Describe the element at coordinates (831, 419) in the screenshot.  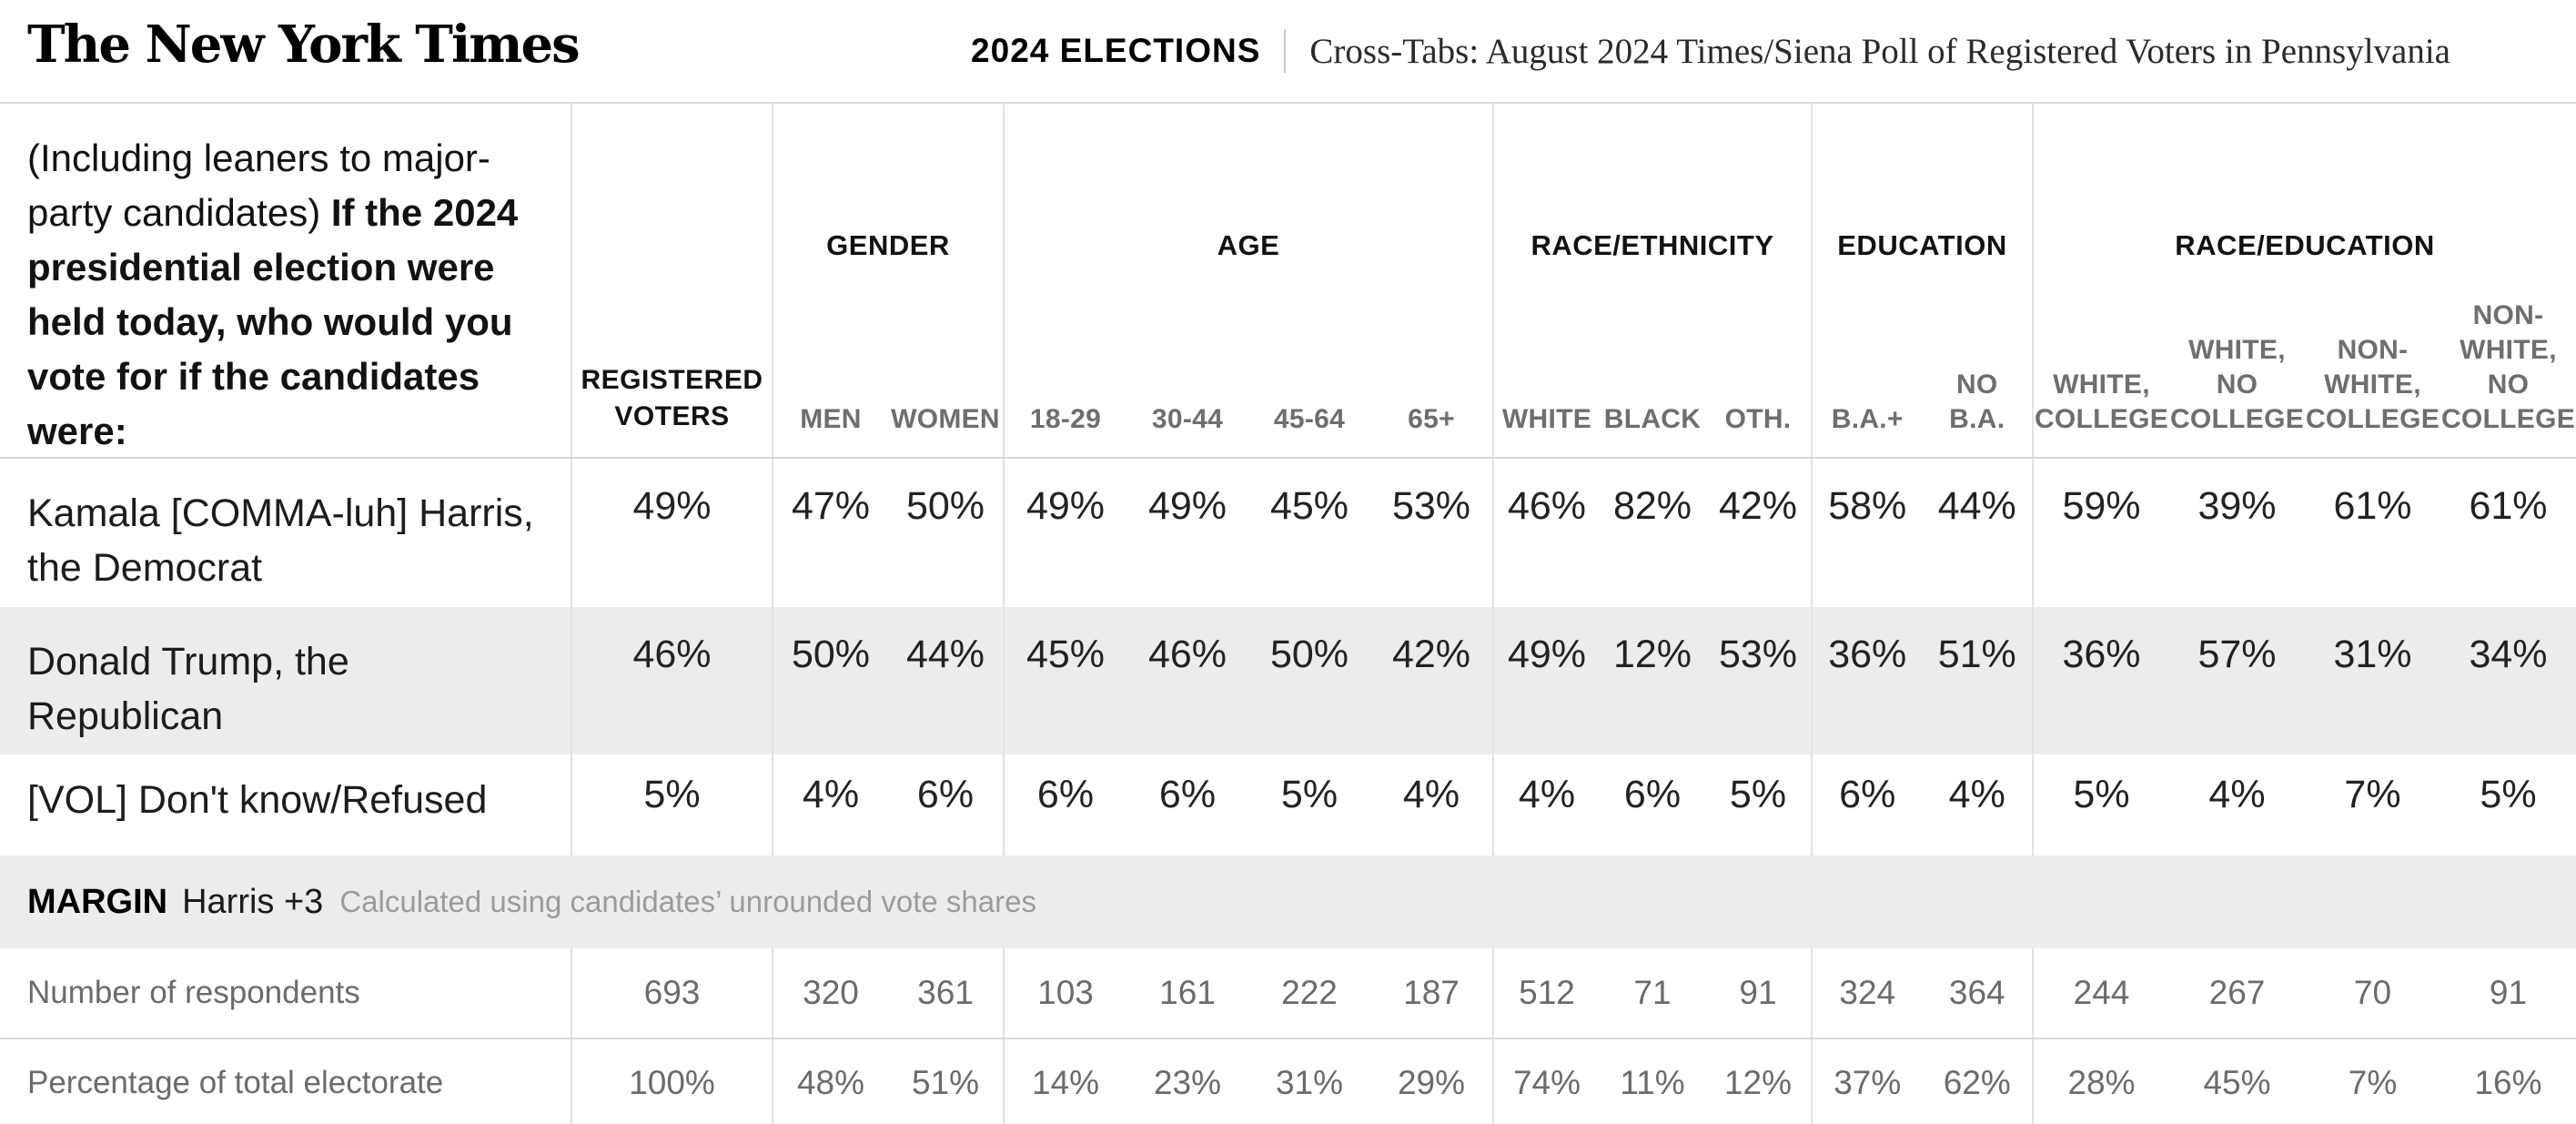
I see `col-header-men: MEN` at that location.